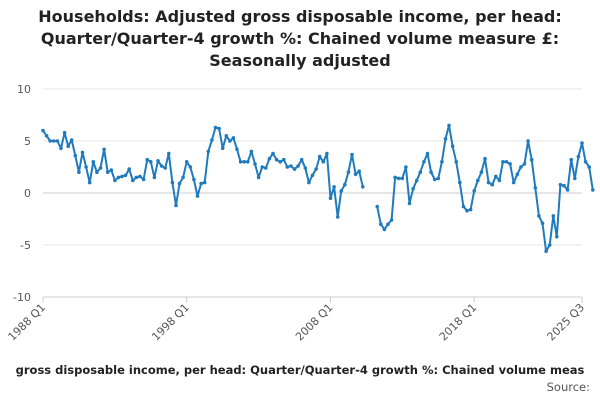 Image resolution: width=600 pixels, height=400 pixels. What do you see at coordinates (300, 60) in the screenshot?
I see `chart-title-line-3: Seasonally adjusted` at bounding box center [300, 60].